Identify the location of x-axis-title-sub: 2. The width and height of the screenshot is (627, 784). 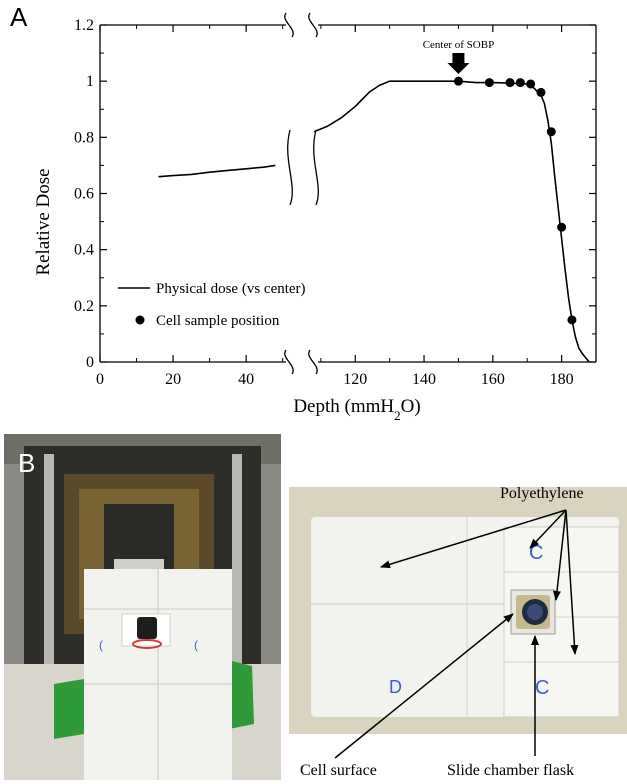
(397, 414).